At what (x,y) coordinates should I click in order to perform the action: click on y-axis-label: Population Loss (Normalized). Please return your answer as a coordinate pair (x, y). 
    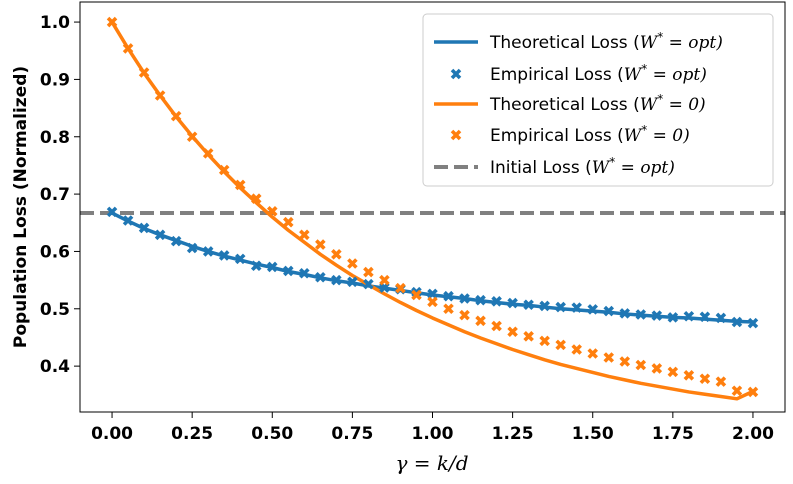
    Looking at the image, I should click on (21, 207).